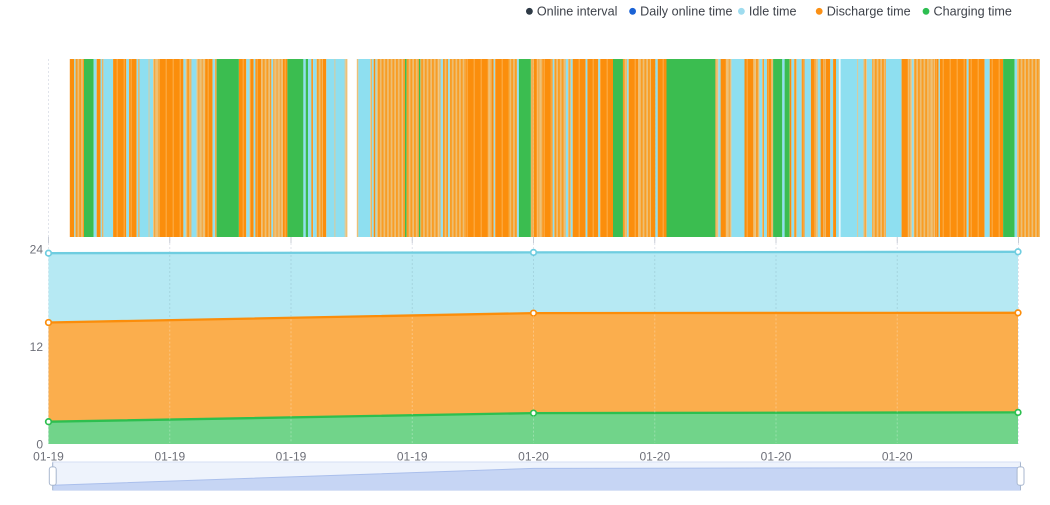 This screenshot has width=1050, height=505. Describe the element at coordinates (577, 12) in the screenshot. I see `svg-text: Online interval` at that location.